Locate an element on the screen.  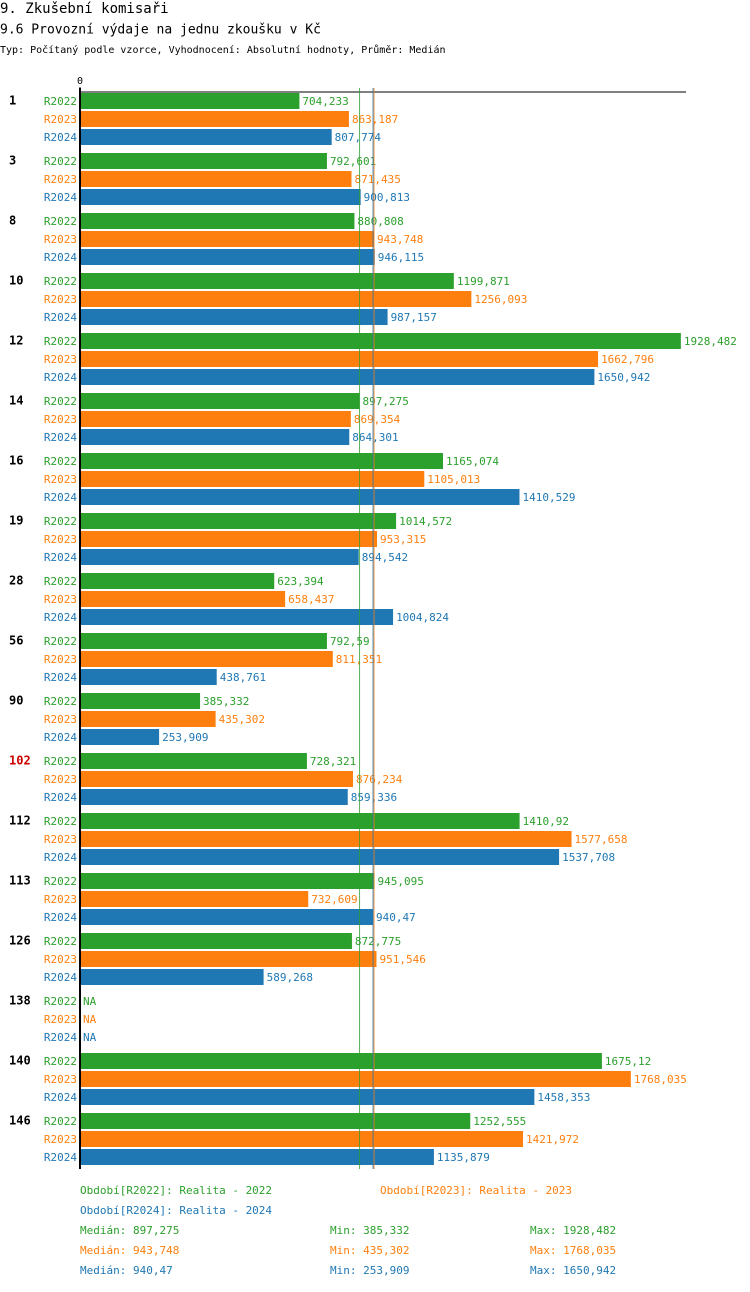
category-label: 56 is located at coordinates (16, 641).